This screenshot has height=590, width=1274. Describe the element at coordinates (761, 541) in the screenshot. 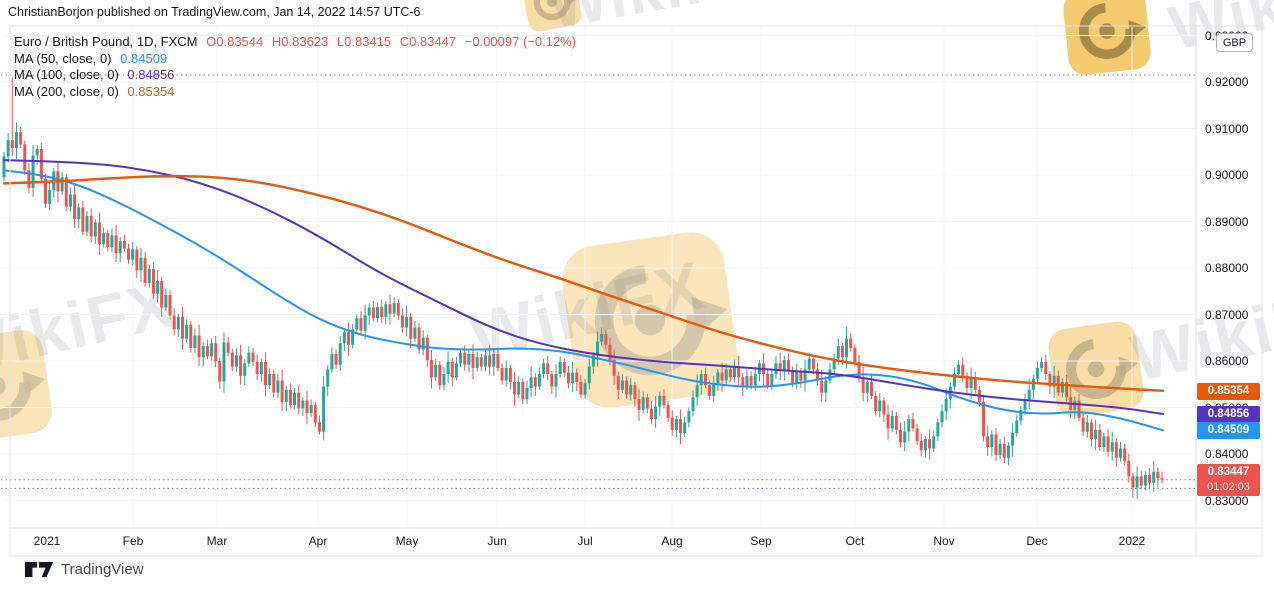

I see `time-tick-label: Sep` at that location.